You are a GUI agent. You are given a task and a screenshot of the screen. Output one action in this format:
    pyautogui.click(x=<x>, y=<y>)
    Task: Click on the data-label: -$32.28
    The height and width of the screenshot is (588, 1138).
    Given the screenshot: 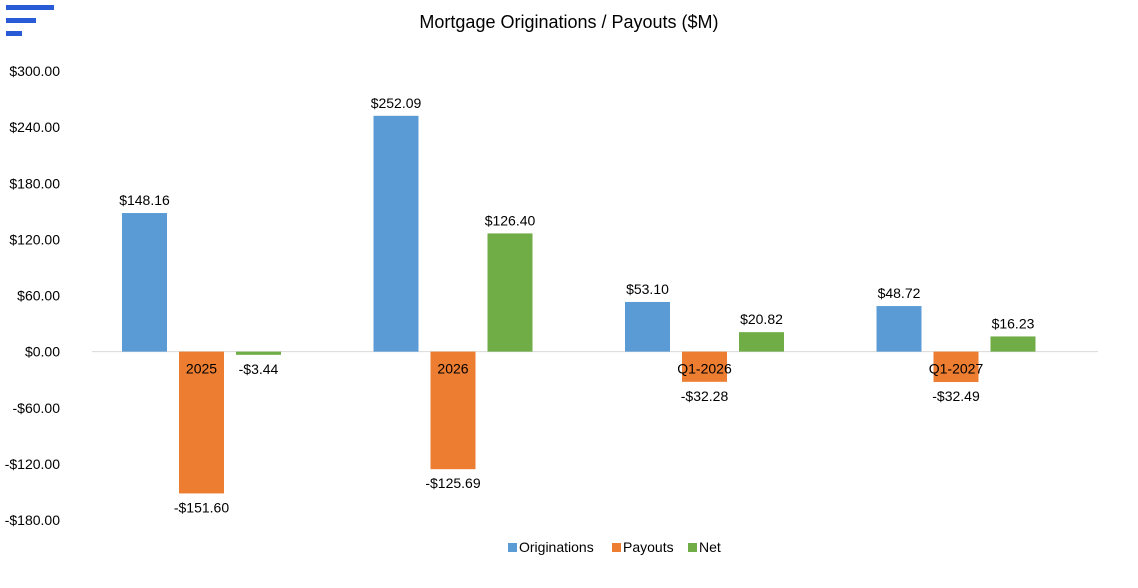 What is the action you would take?
    pyautogui.click(x=705, y=396)
    